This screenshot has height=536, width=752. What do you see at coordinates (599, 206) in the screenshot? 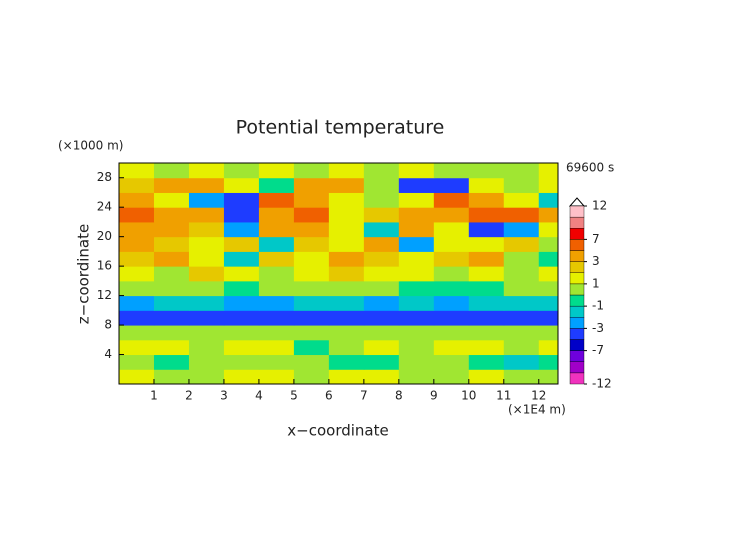
I see `colorbar-label: 12` at bounding box center [599, 206].